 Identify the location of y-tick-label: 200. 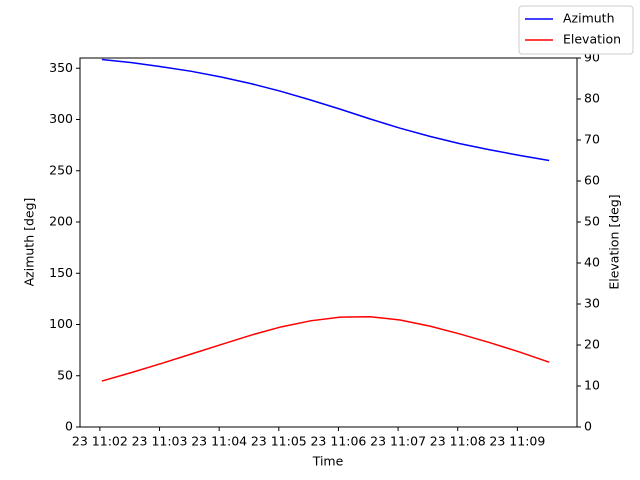
(61, 221).